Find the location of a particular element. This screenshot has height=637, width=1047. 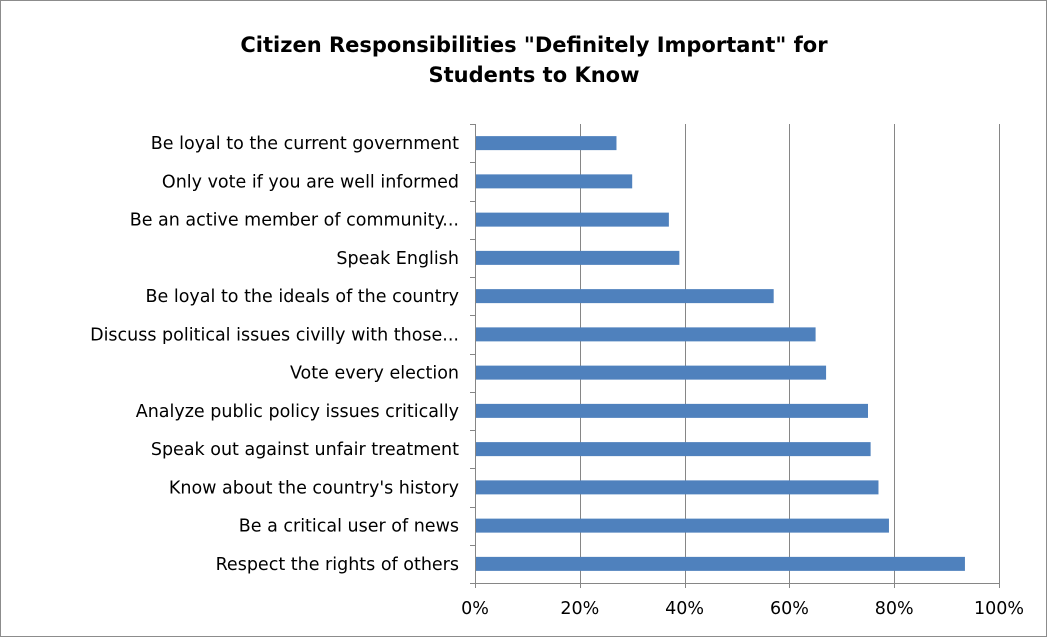

x-tick-label: 60% is located at coordinates (789, 609).